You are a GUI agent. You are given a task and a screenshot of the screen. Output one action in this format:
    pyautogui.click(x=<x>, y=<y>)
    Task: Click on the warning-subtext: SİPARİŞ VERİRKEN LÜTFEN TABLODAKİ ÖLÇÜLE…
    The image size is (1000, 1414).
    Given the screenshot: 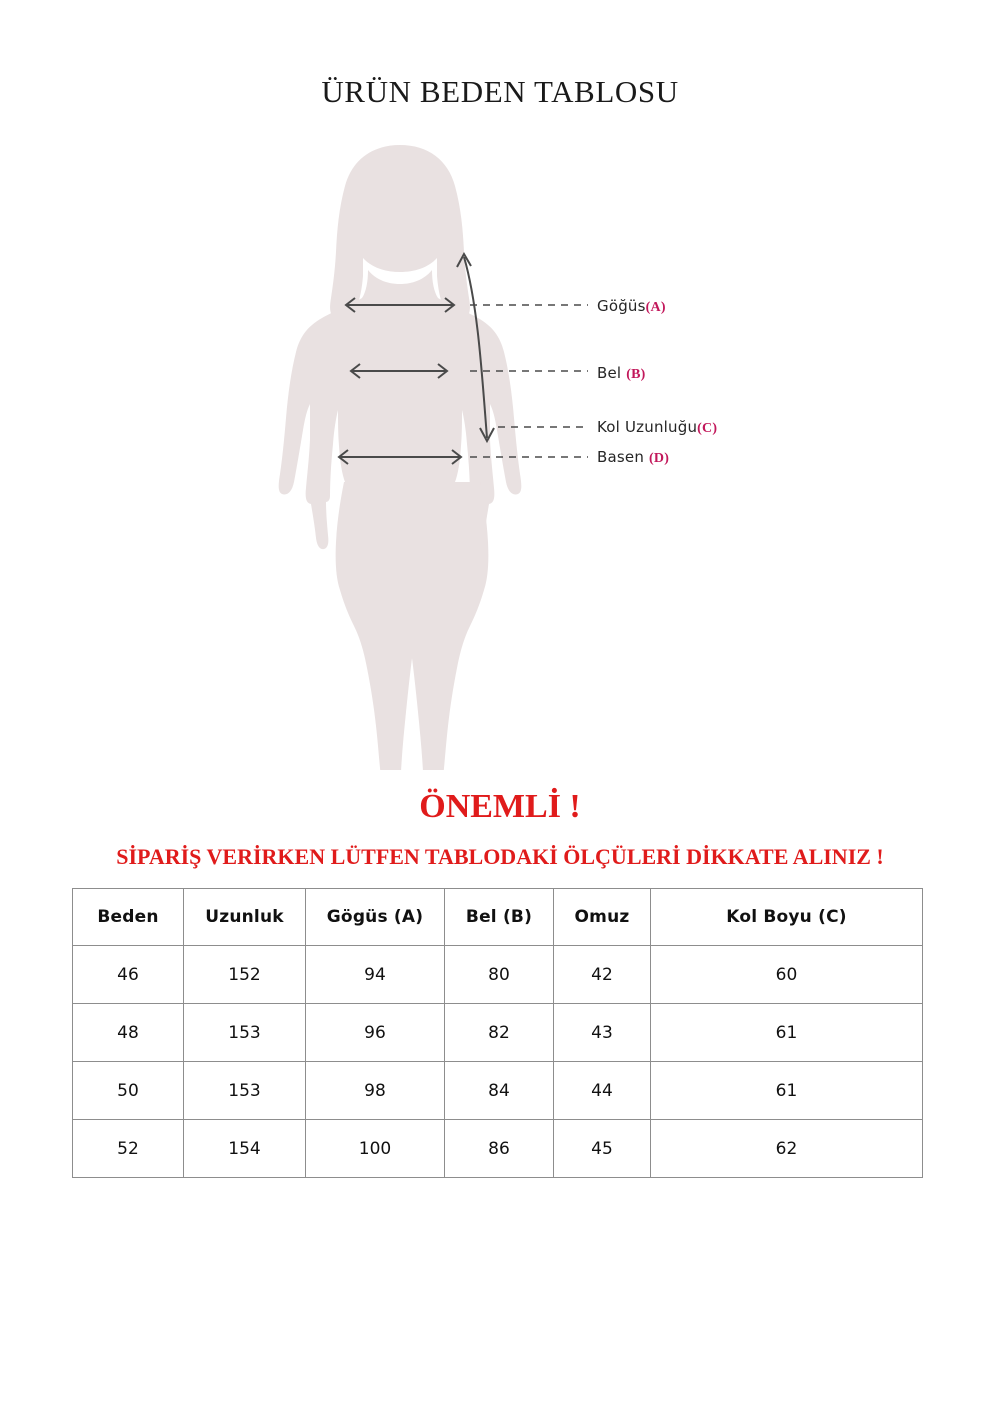 What is the action you would take?
    pyautogui.click(x=500, y=856)
    